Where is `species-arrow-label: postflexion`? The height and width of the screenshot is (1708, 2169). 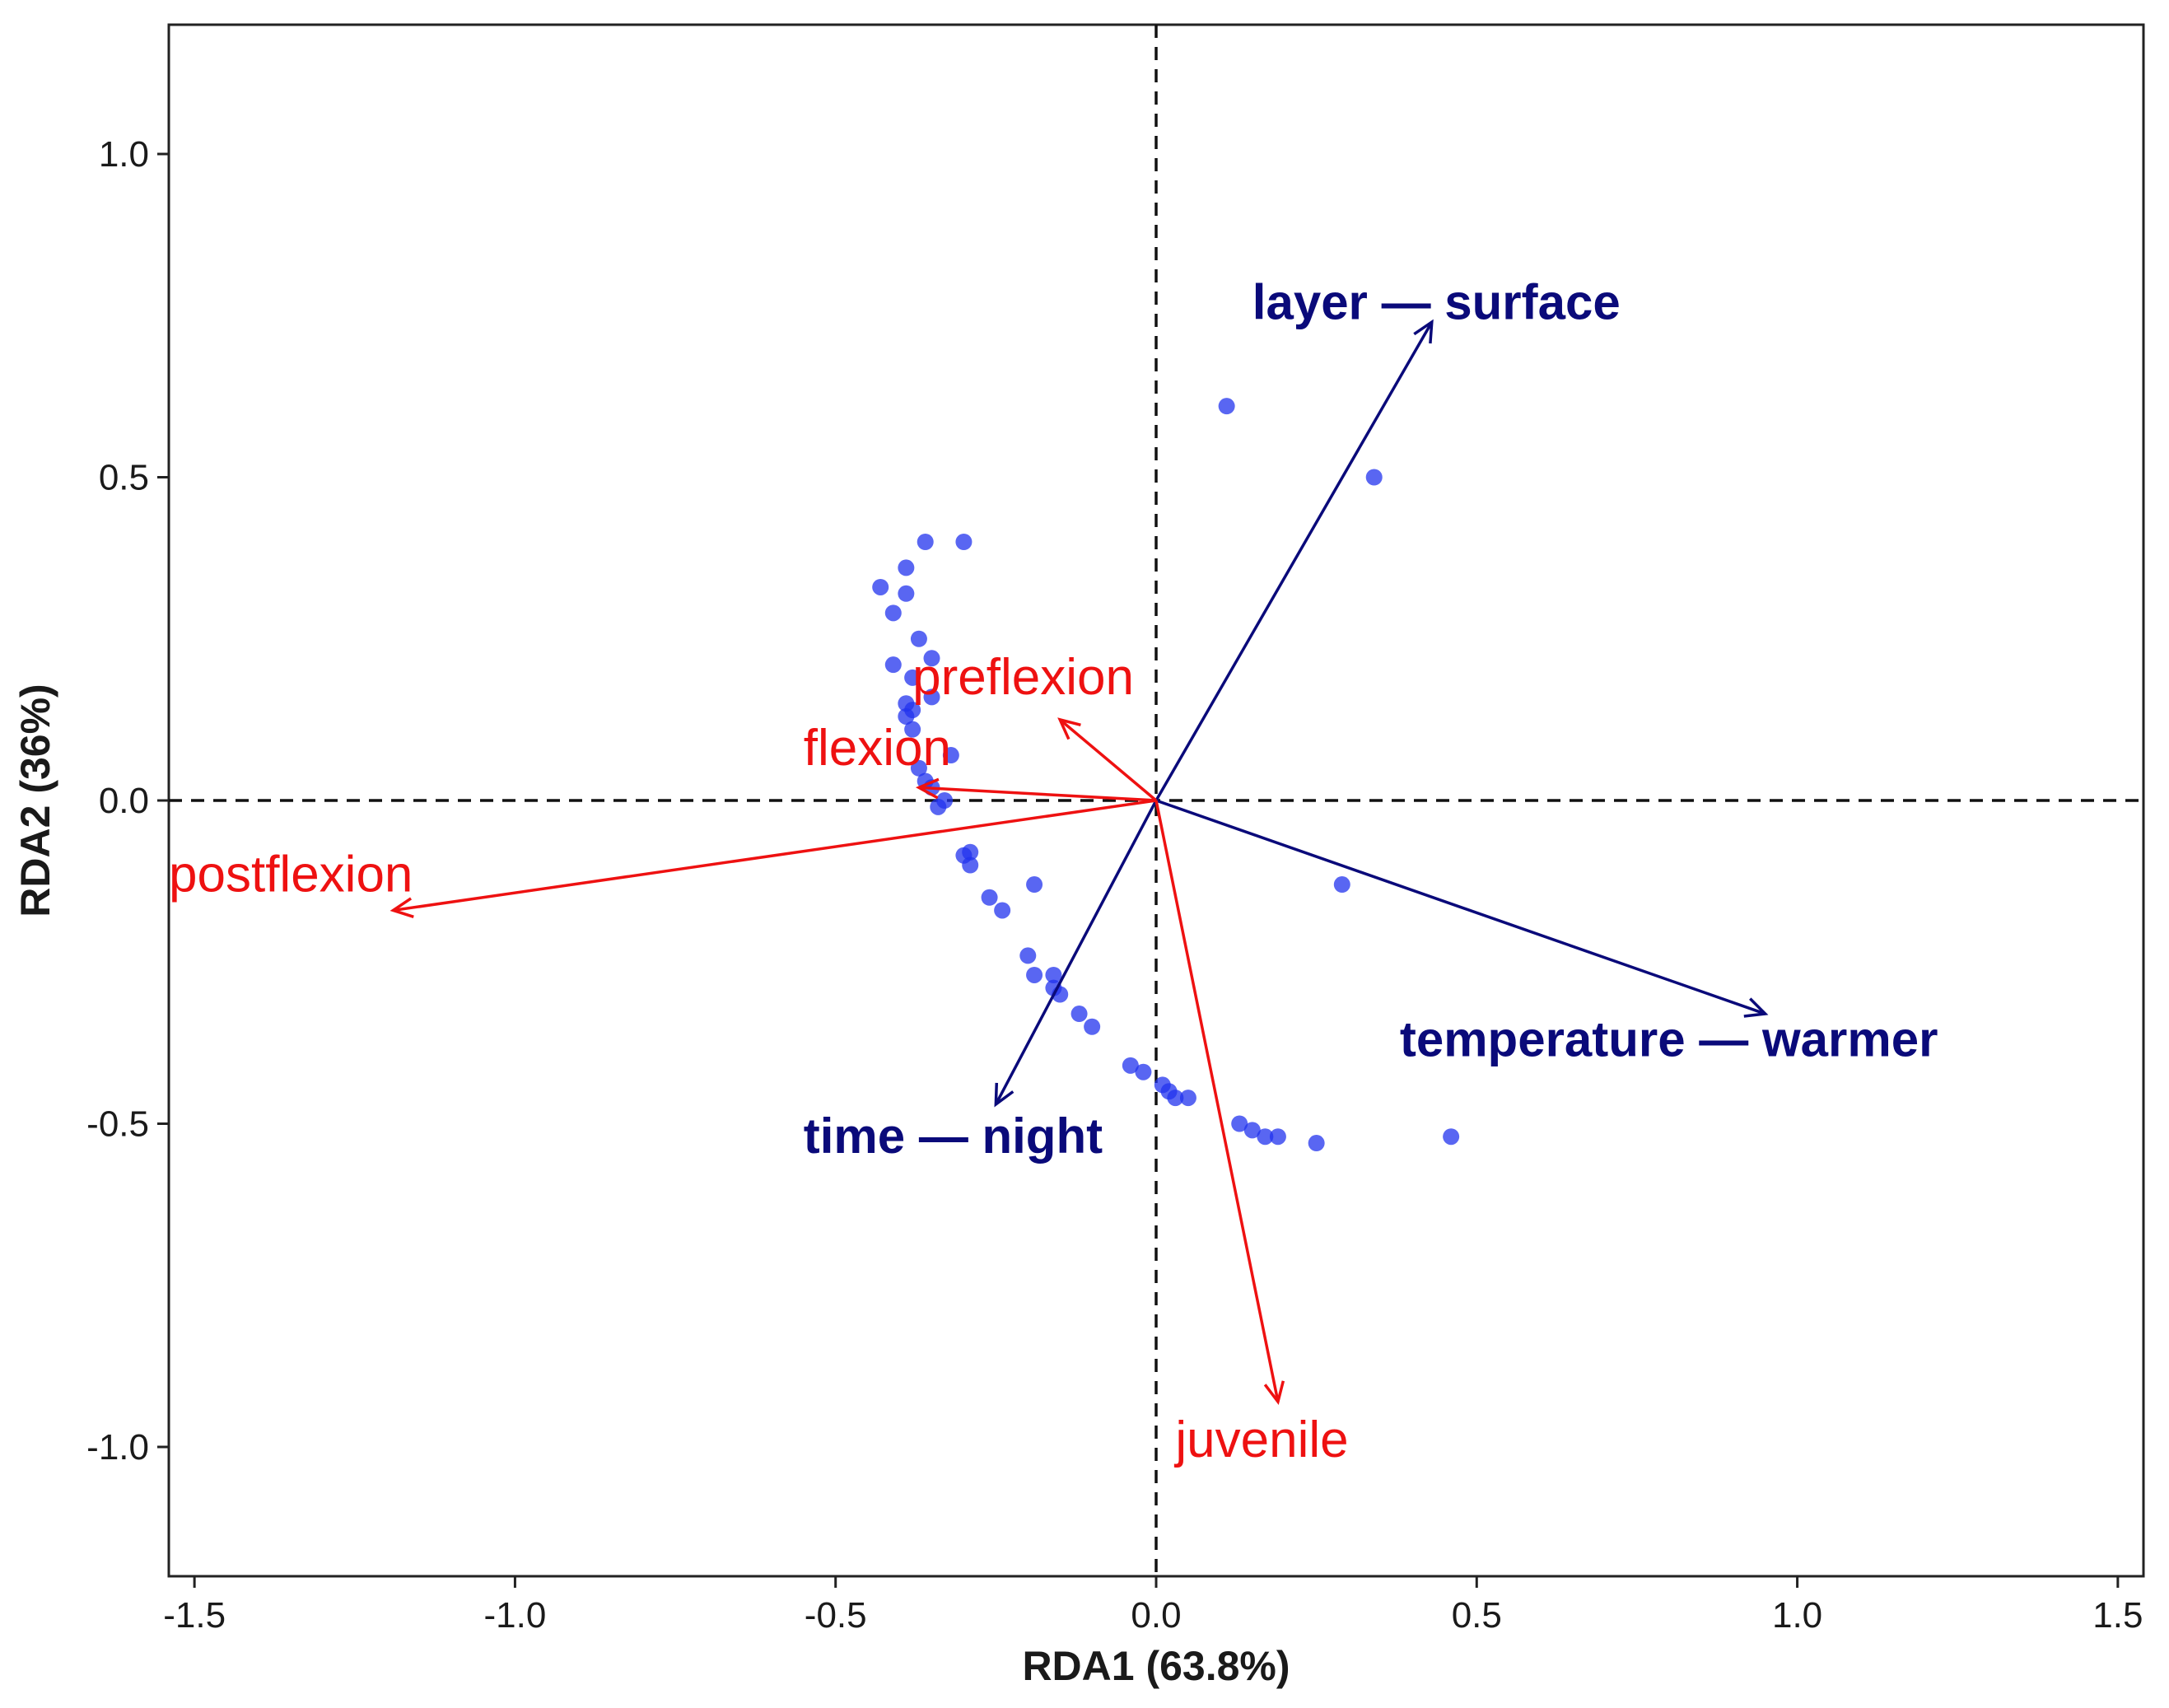
species-arrow-label: postflexion is located at coordinates (291, 874).